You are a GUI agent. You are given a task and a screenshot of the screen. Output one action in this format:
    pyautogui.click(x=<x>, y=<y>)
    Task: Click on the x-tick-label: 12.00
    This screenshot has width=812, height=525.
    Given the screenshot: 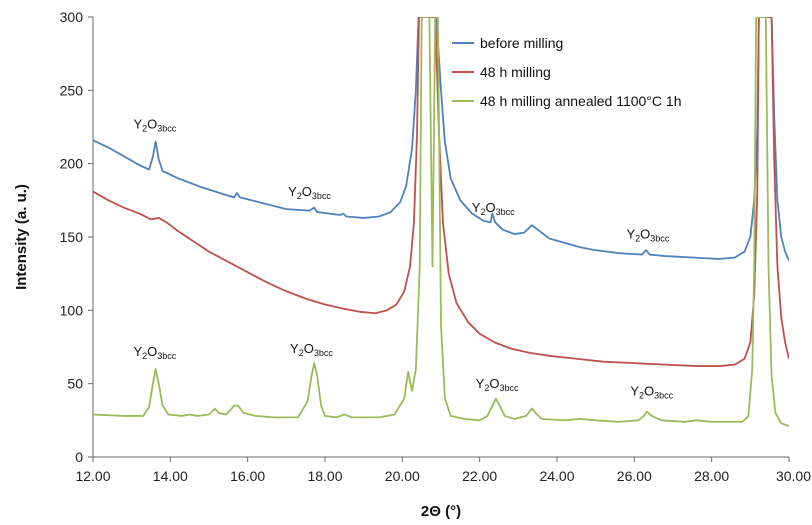 What is the action you would take?
    pyautogui.click(x=92, y=476)
    